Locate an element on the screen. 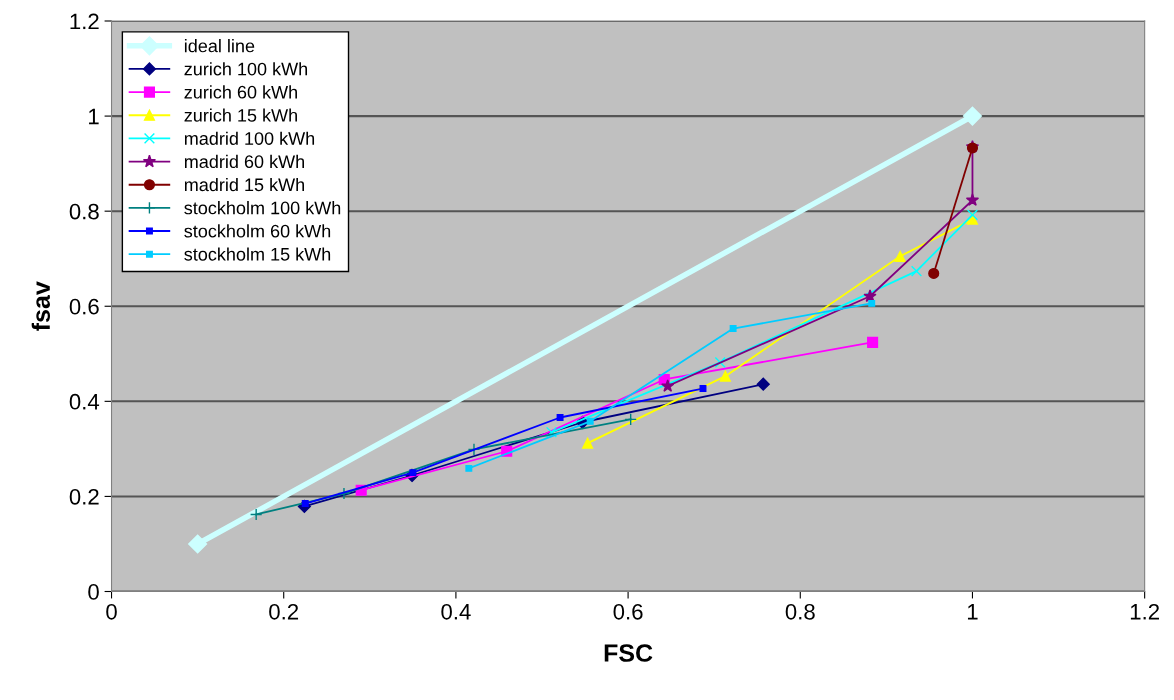 The height and width of the screenshot is (700, 1174). x-tick-label: 0.2 is located at coordinates (284, 611).